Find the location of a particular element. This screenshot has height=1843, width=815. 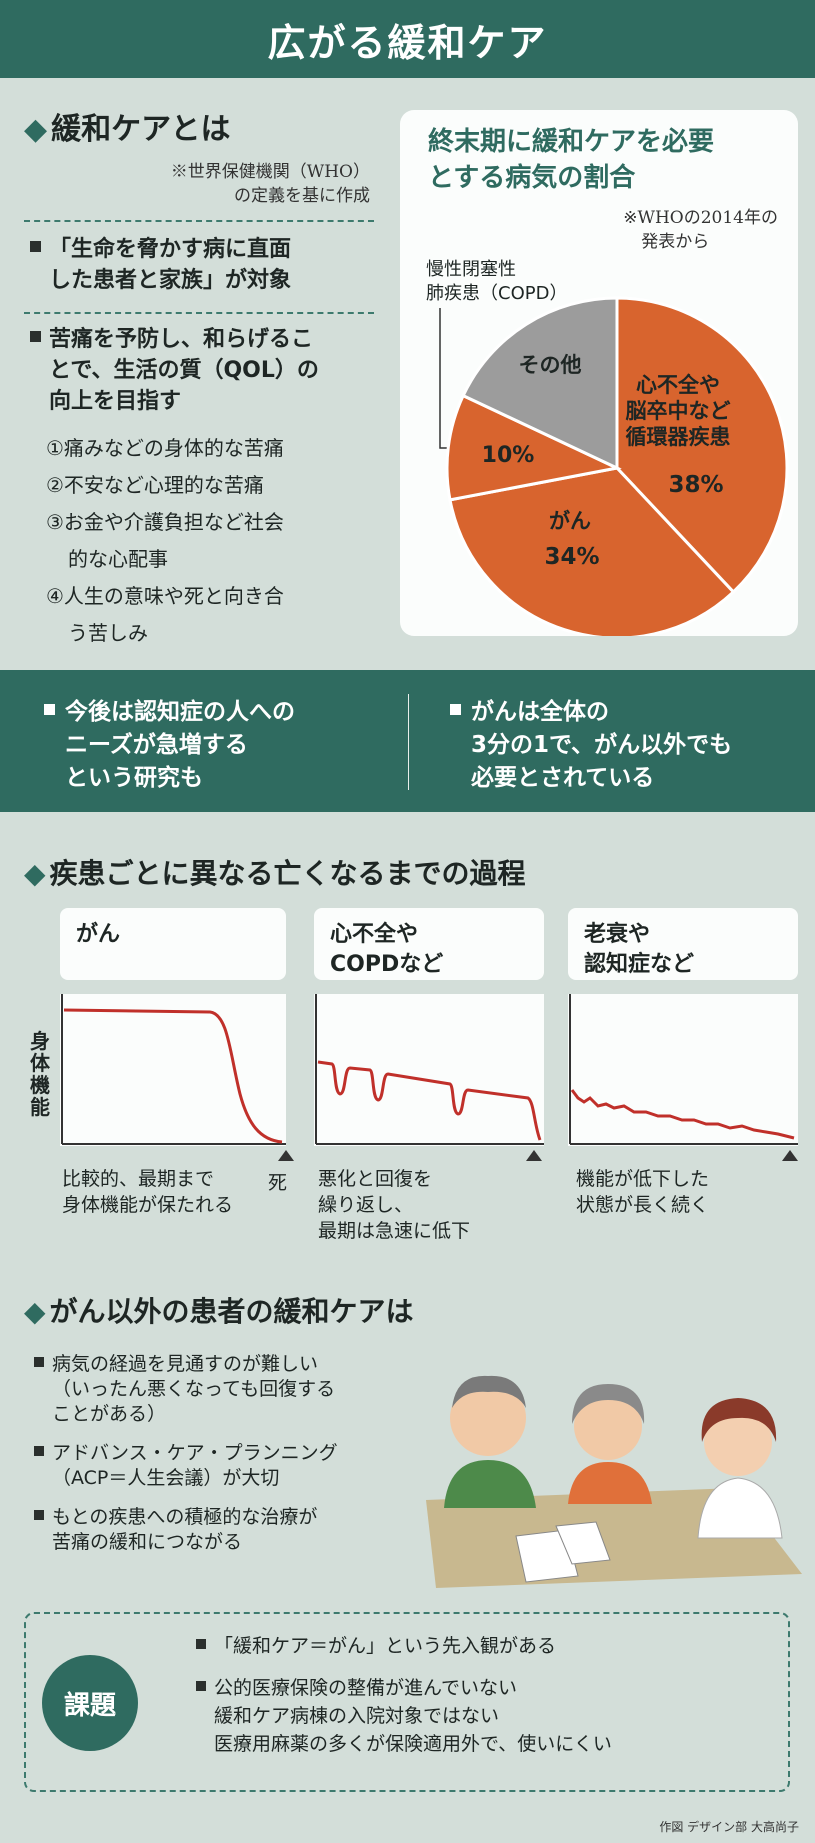

finding-cancer-share: がんは全体の 3分の1で、がん以外でも 必要とされている is located at coordinates (591, 745).